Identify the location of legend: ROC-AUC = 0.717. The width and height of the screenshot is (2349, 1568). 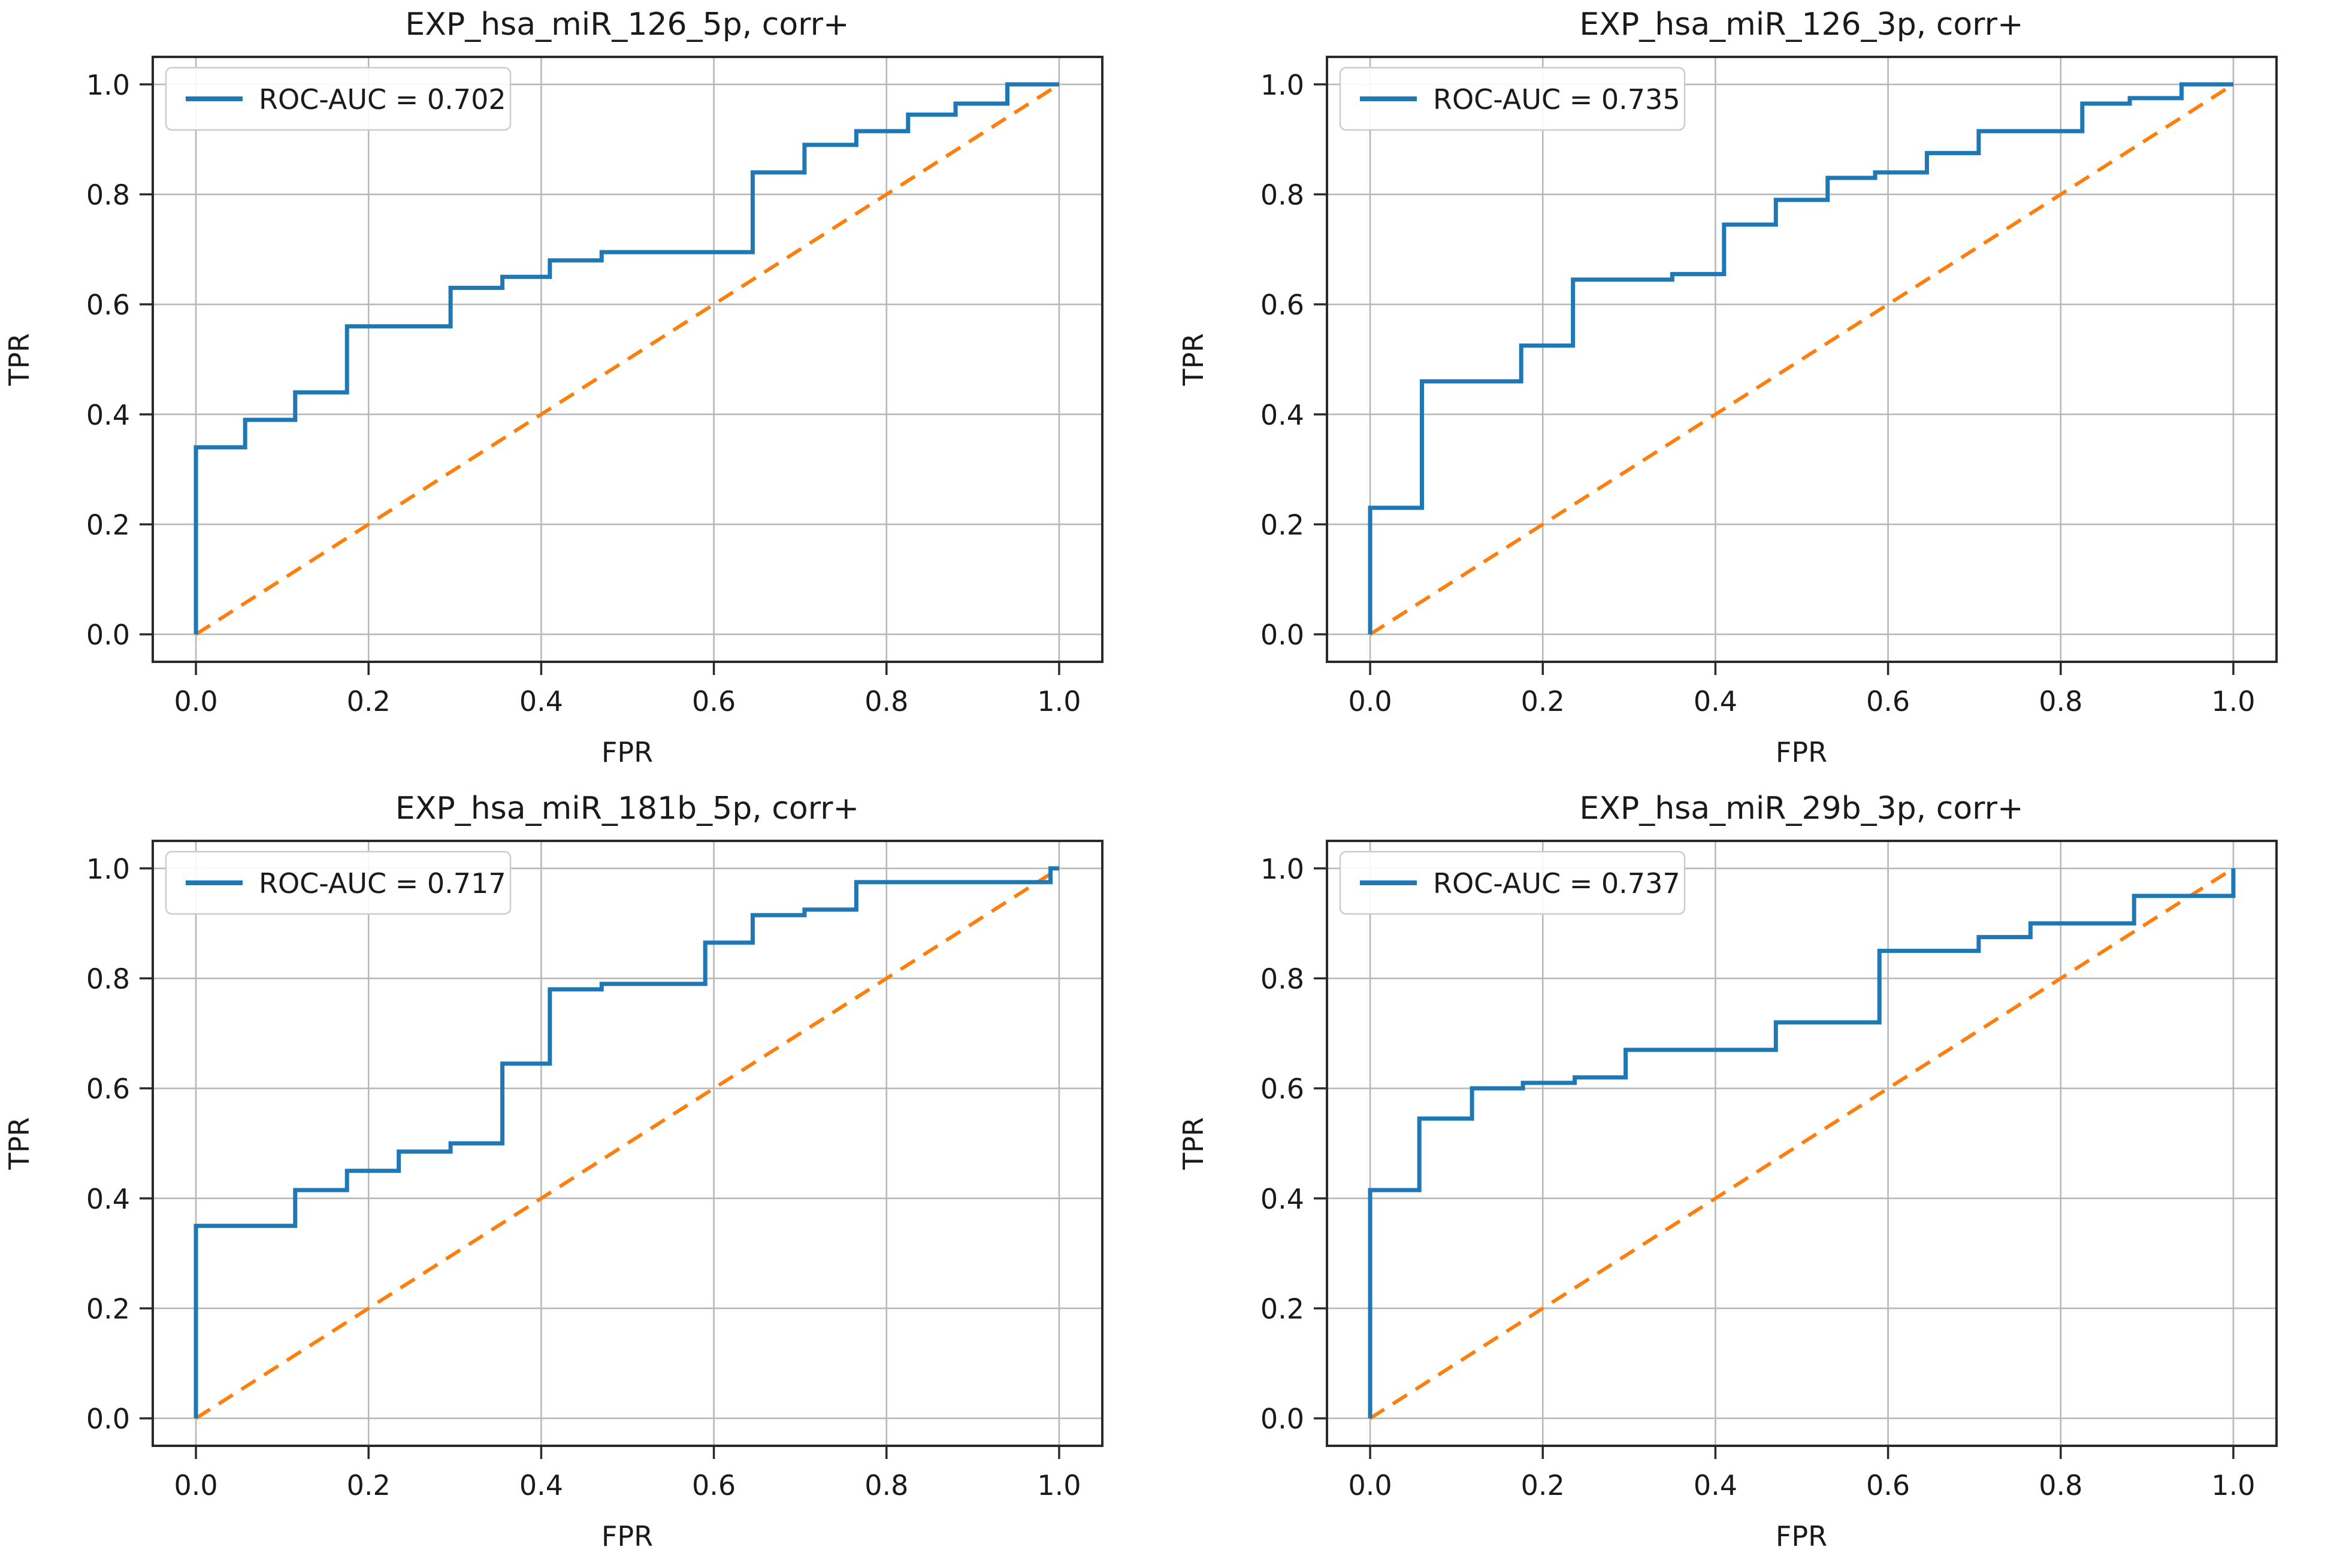
(338, 882).